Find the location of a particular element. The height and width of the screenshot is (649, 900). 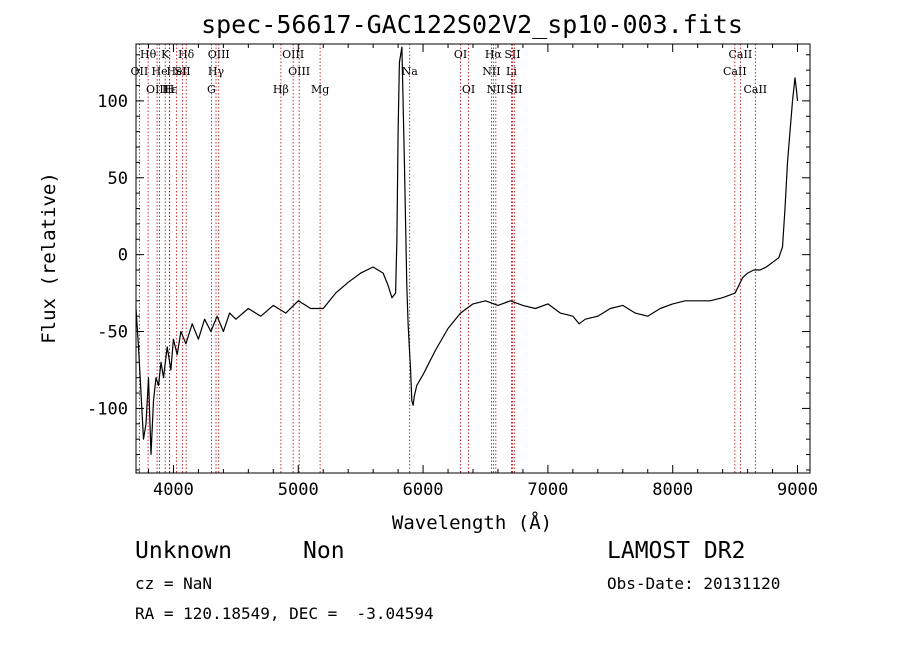

line-label-12: G is located at coordinates (211, 89).